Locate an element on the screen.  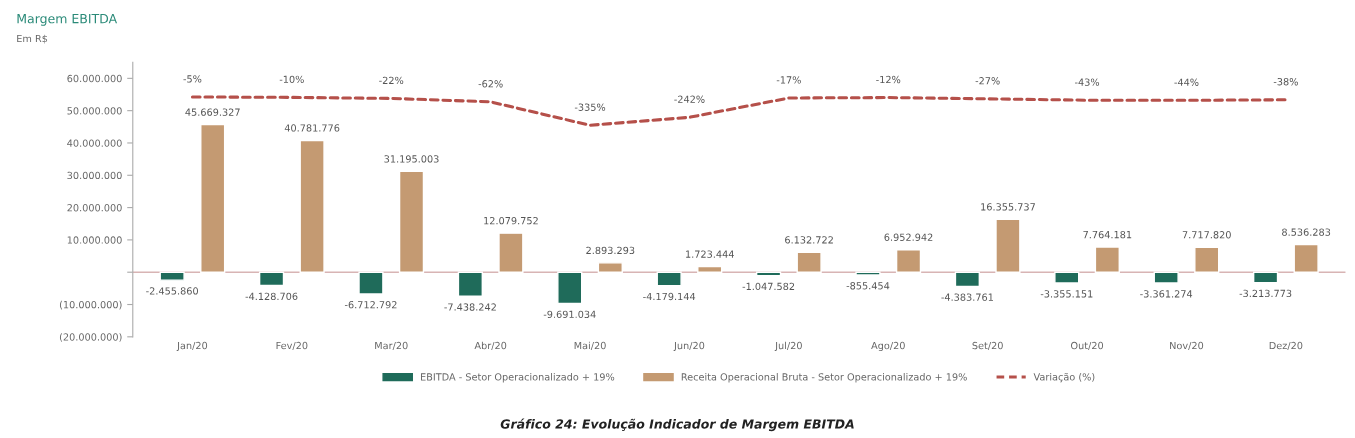
data-label: -3.355.151 is located at coordinates (1066, 294).